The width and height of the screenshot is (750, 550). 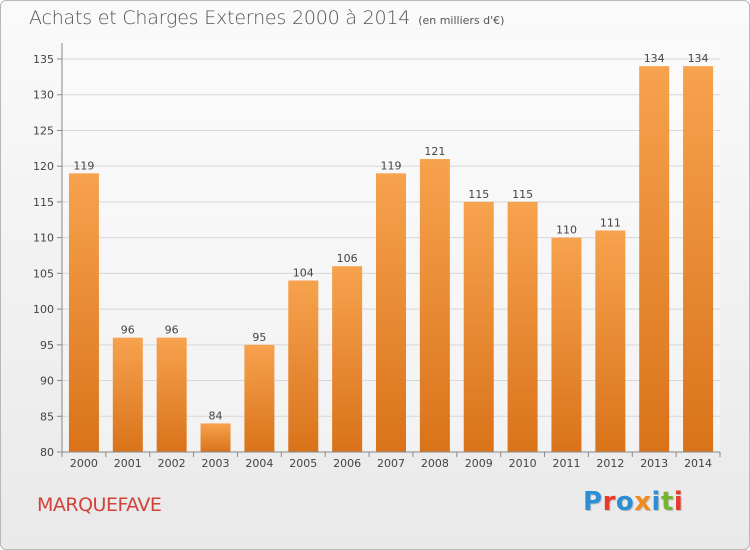 I want to click on data-label: 111, so click(x=610, y=222).